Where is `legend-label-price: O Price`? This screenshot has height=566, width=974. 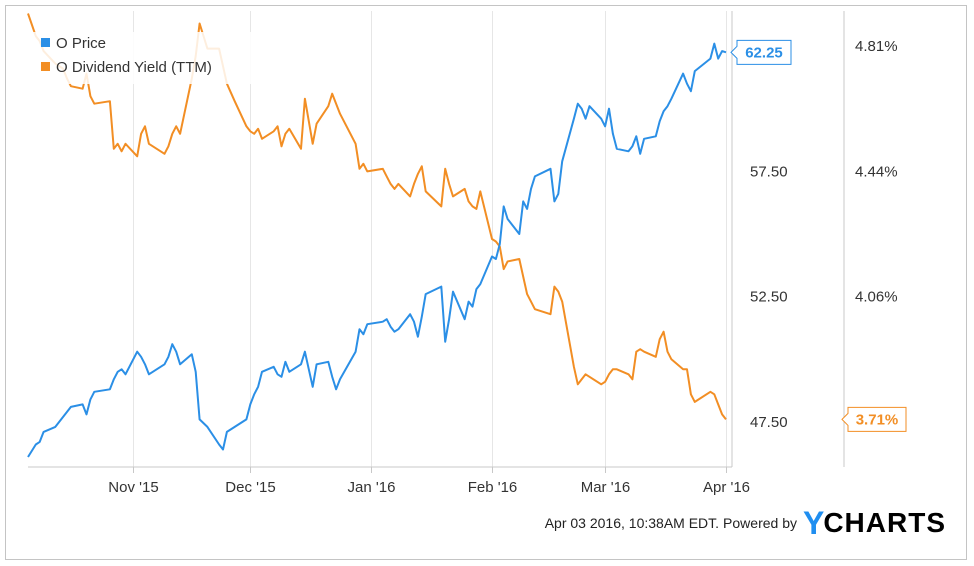
legend-label-price: O Price is located at coordinates (81, 43).